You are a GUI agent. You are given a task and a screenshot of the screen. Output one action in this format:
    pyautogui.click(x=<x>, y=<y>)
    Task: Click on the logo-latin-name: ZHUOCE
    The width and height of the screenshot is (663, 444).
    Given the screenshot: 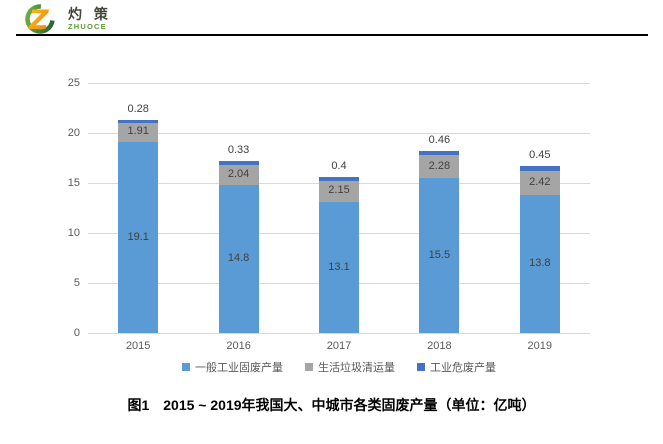 What is the action you would take?
    pyautogui.click(x=87, y=26)
    